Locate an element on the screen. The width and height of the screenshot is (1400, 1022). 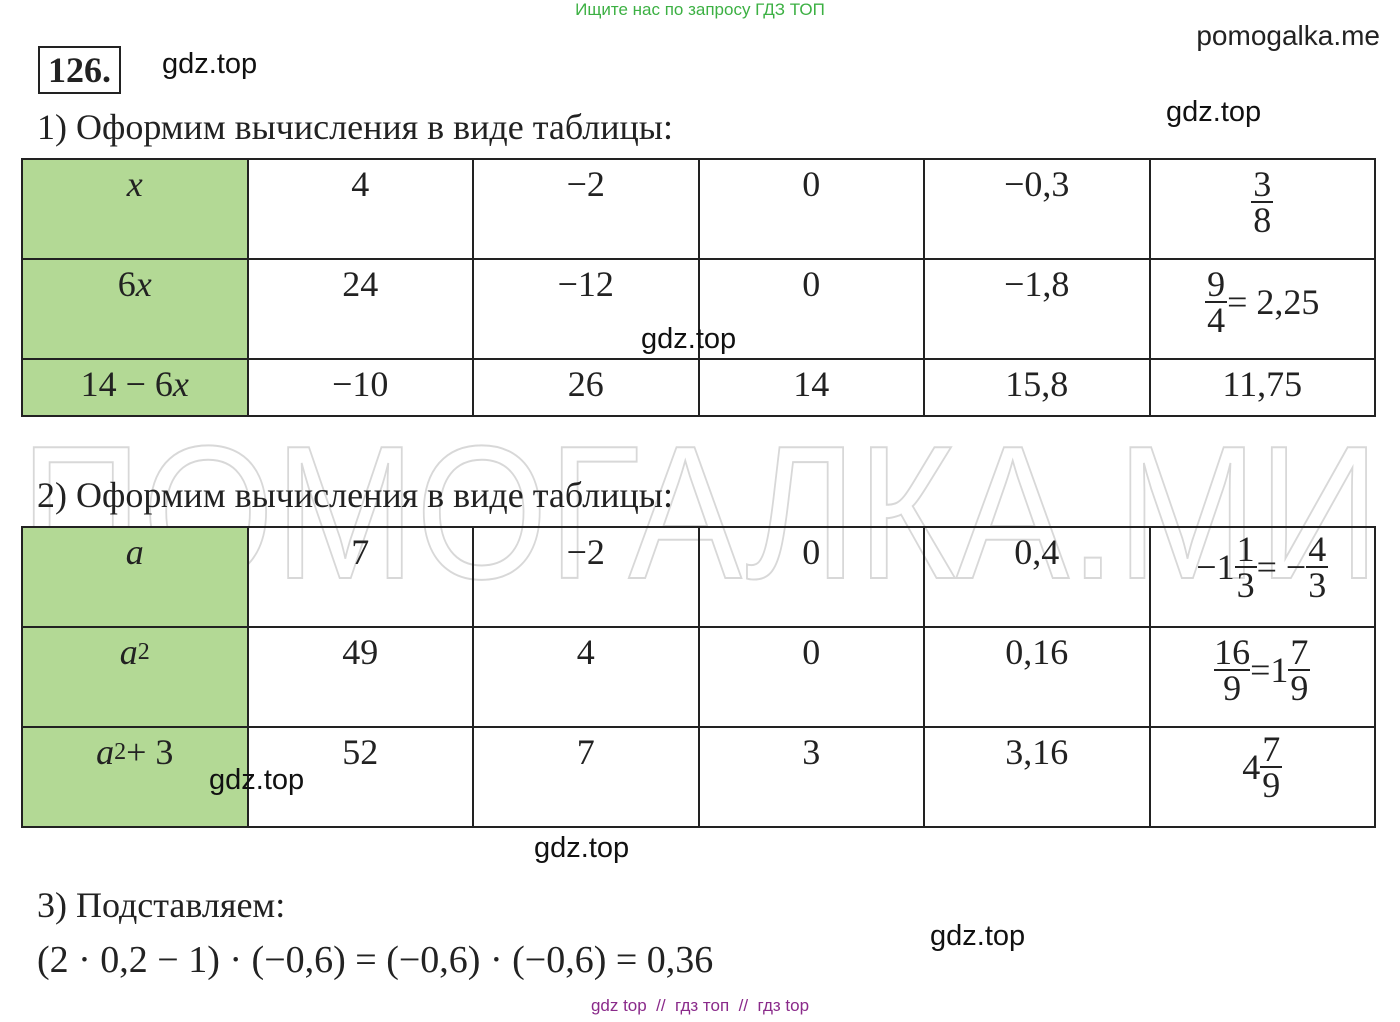
table-cell: −12 is located at coordinates (586, 309).